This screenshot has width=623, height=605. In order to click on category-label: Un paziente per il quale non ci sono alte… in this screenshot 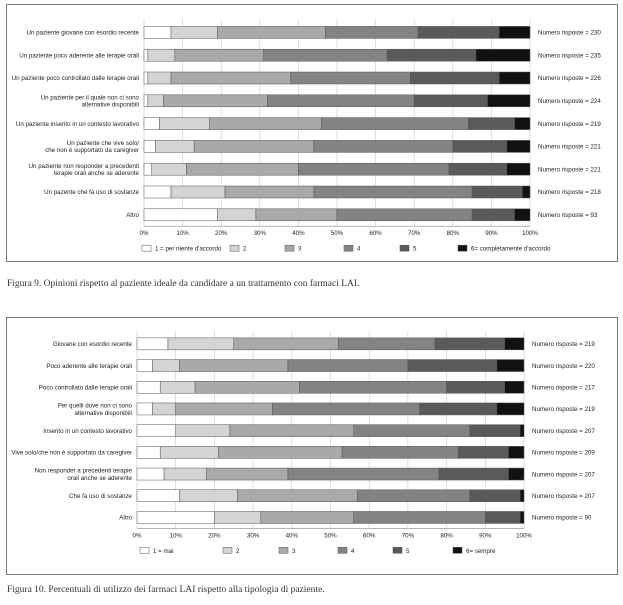, I will do `click(90, 101)`.